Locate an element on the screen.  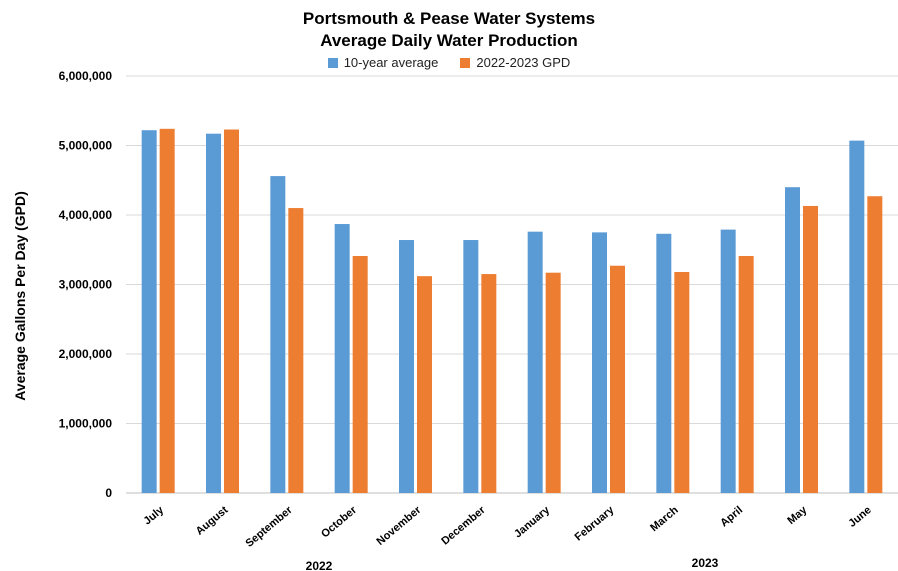
legend-label-10-year-average: 10-year average is located at coordinates (391, 62).